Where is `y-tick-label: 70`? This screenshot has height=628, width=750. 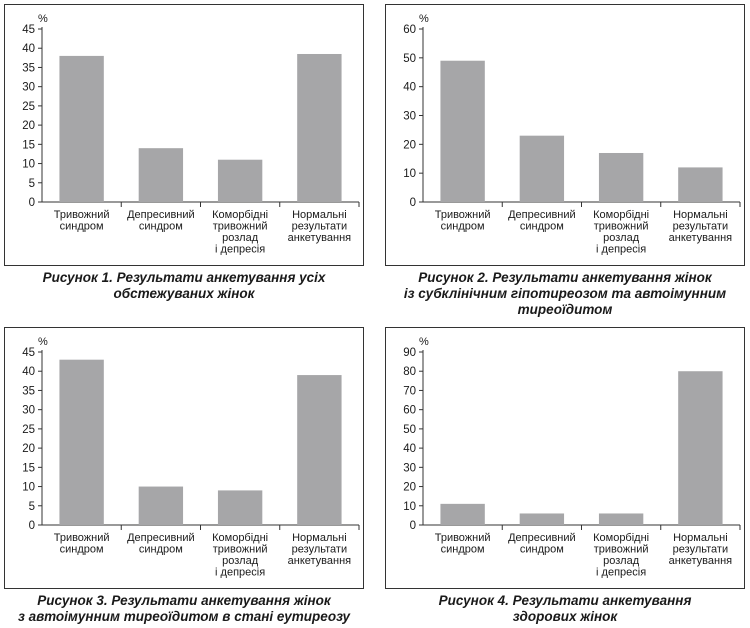
y-tick-label: 70 is located at coordinates (409, 391).